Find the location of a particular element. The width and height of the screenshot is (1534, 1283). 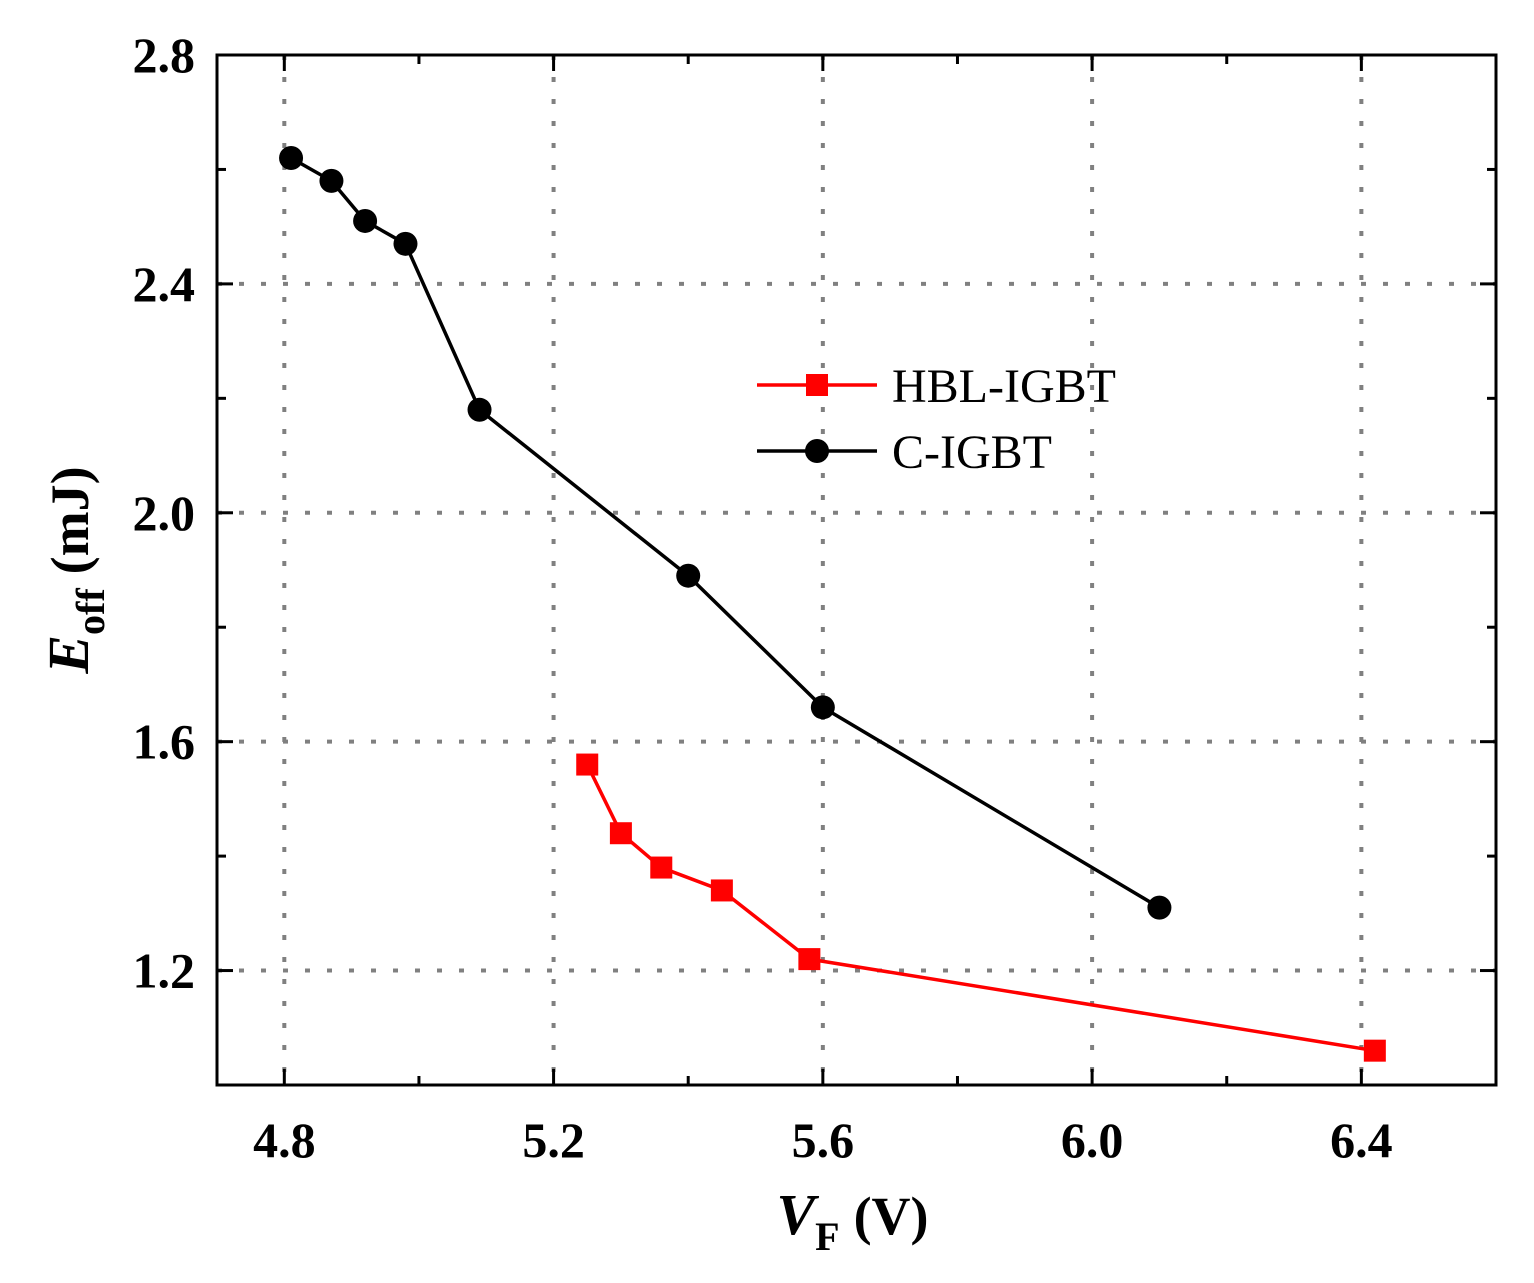

legend-item: HBL-IGBT is located at coordinates (936, 386).